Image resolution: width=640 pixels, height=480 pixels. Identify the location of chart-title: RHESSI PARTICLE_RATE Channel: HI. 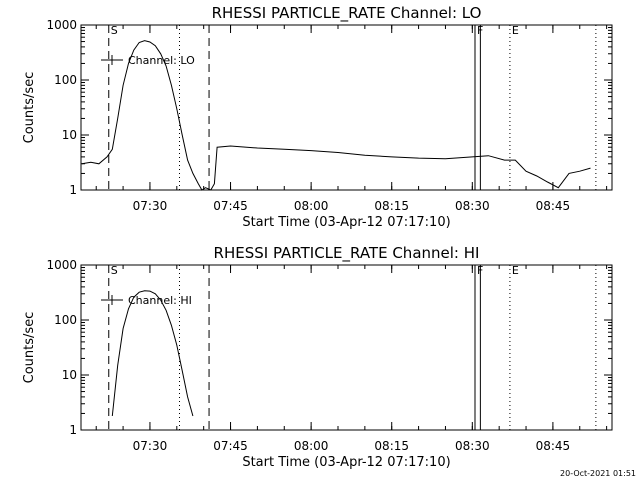
(347, 253).